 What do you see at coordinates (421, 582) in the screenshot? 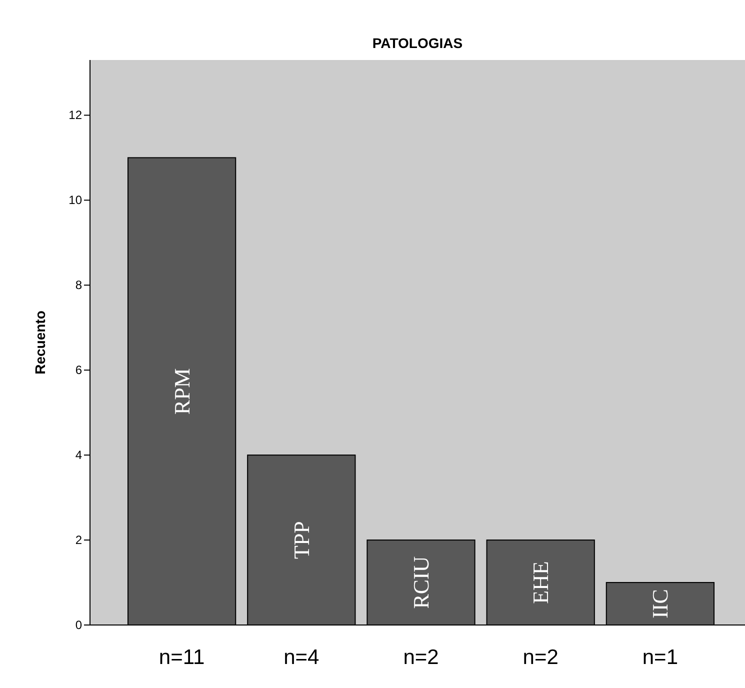
I see `x-tick-label: RCIU` at bounding box center [421, 582].